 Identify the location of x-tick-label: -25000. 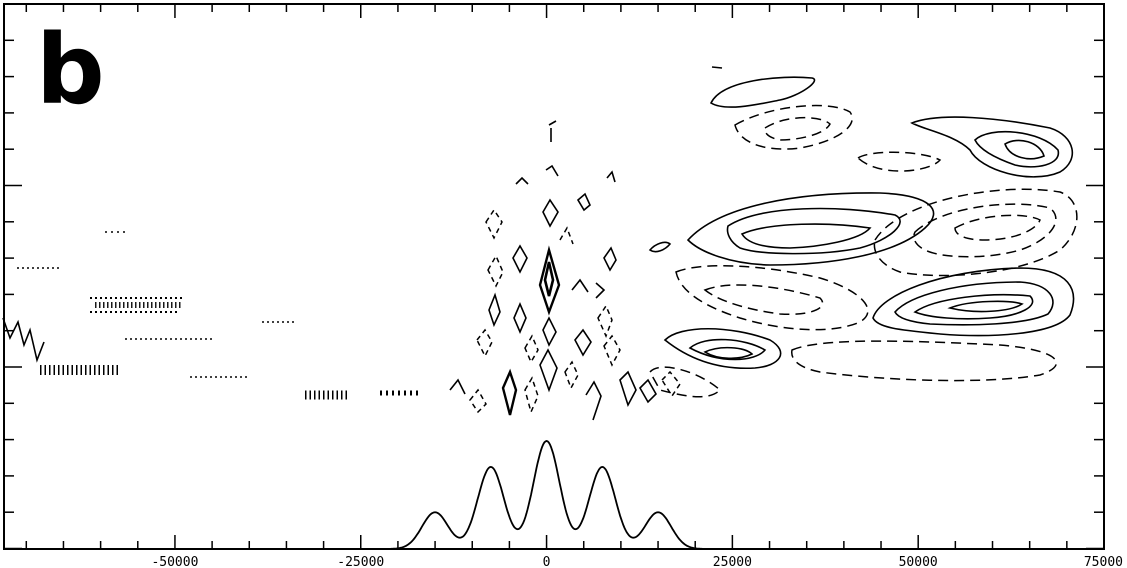
(360, 561).